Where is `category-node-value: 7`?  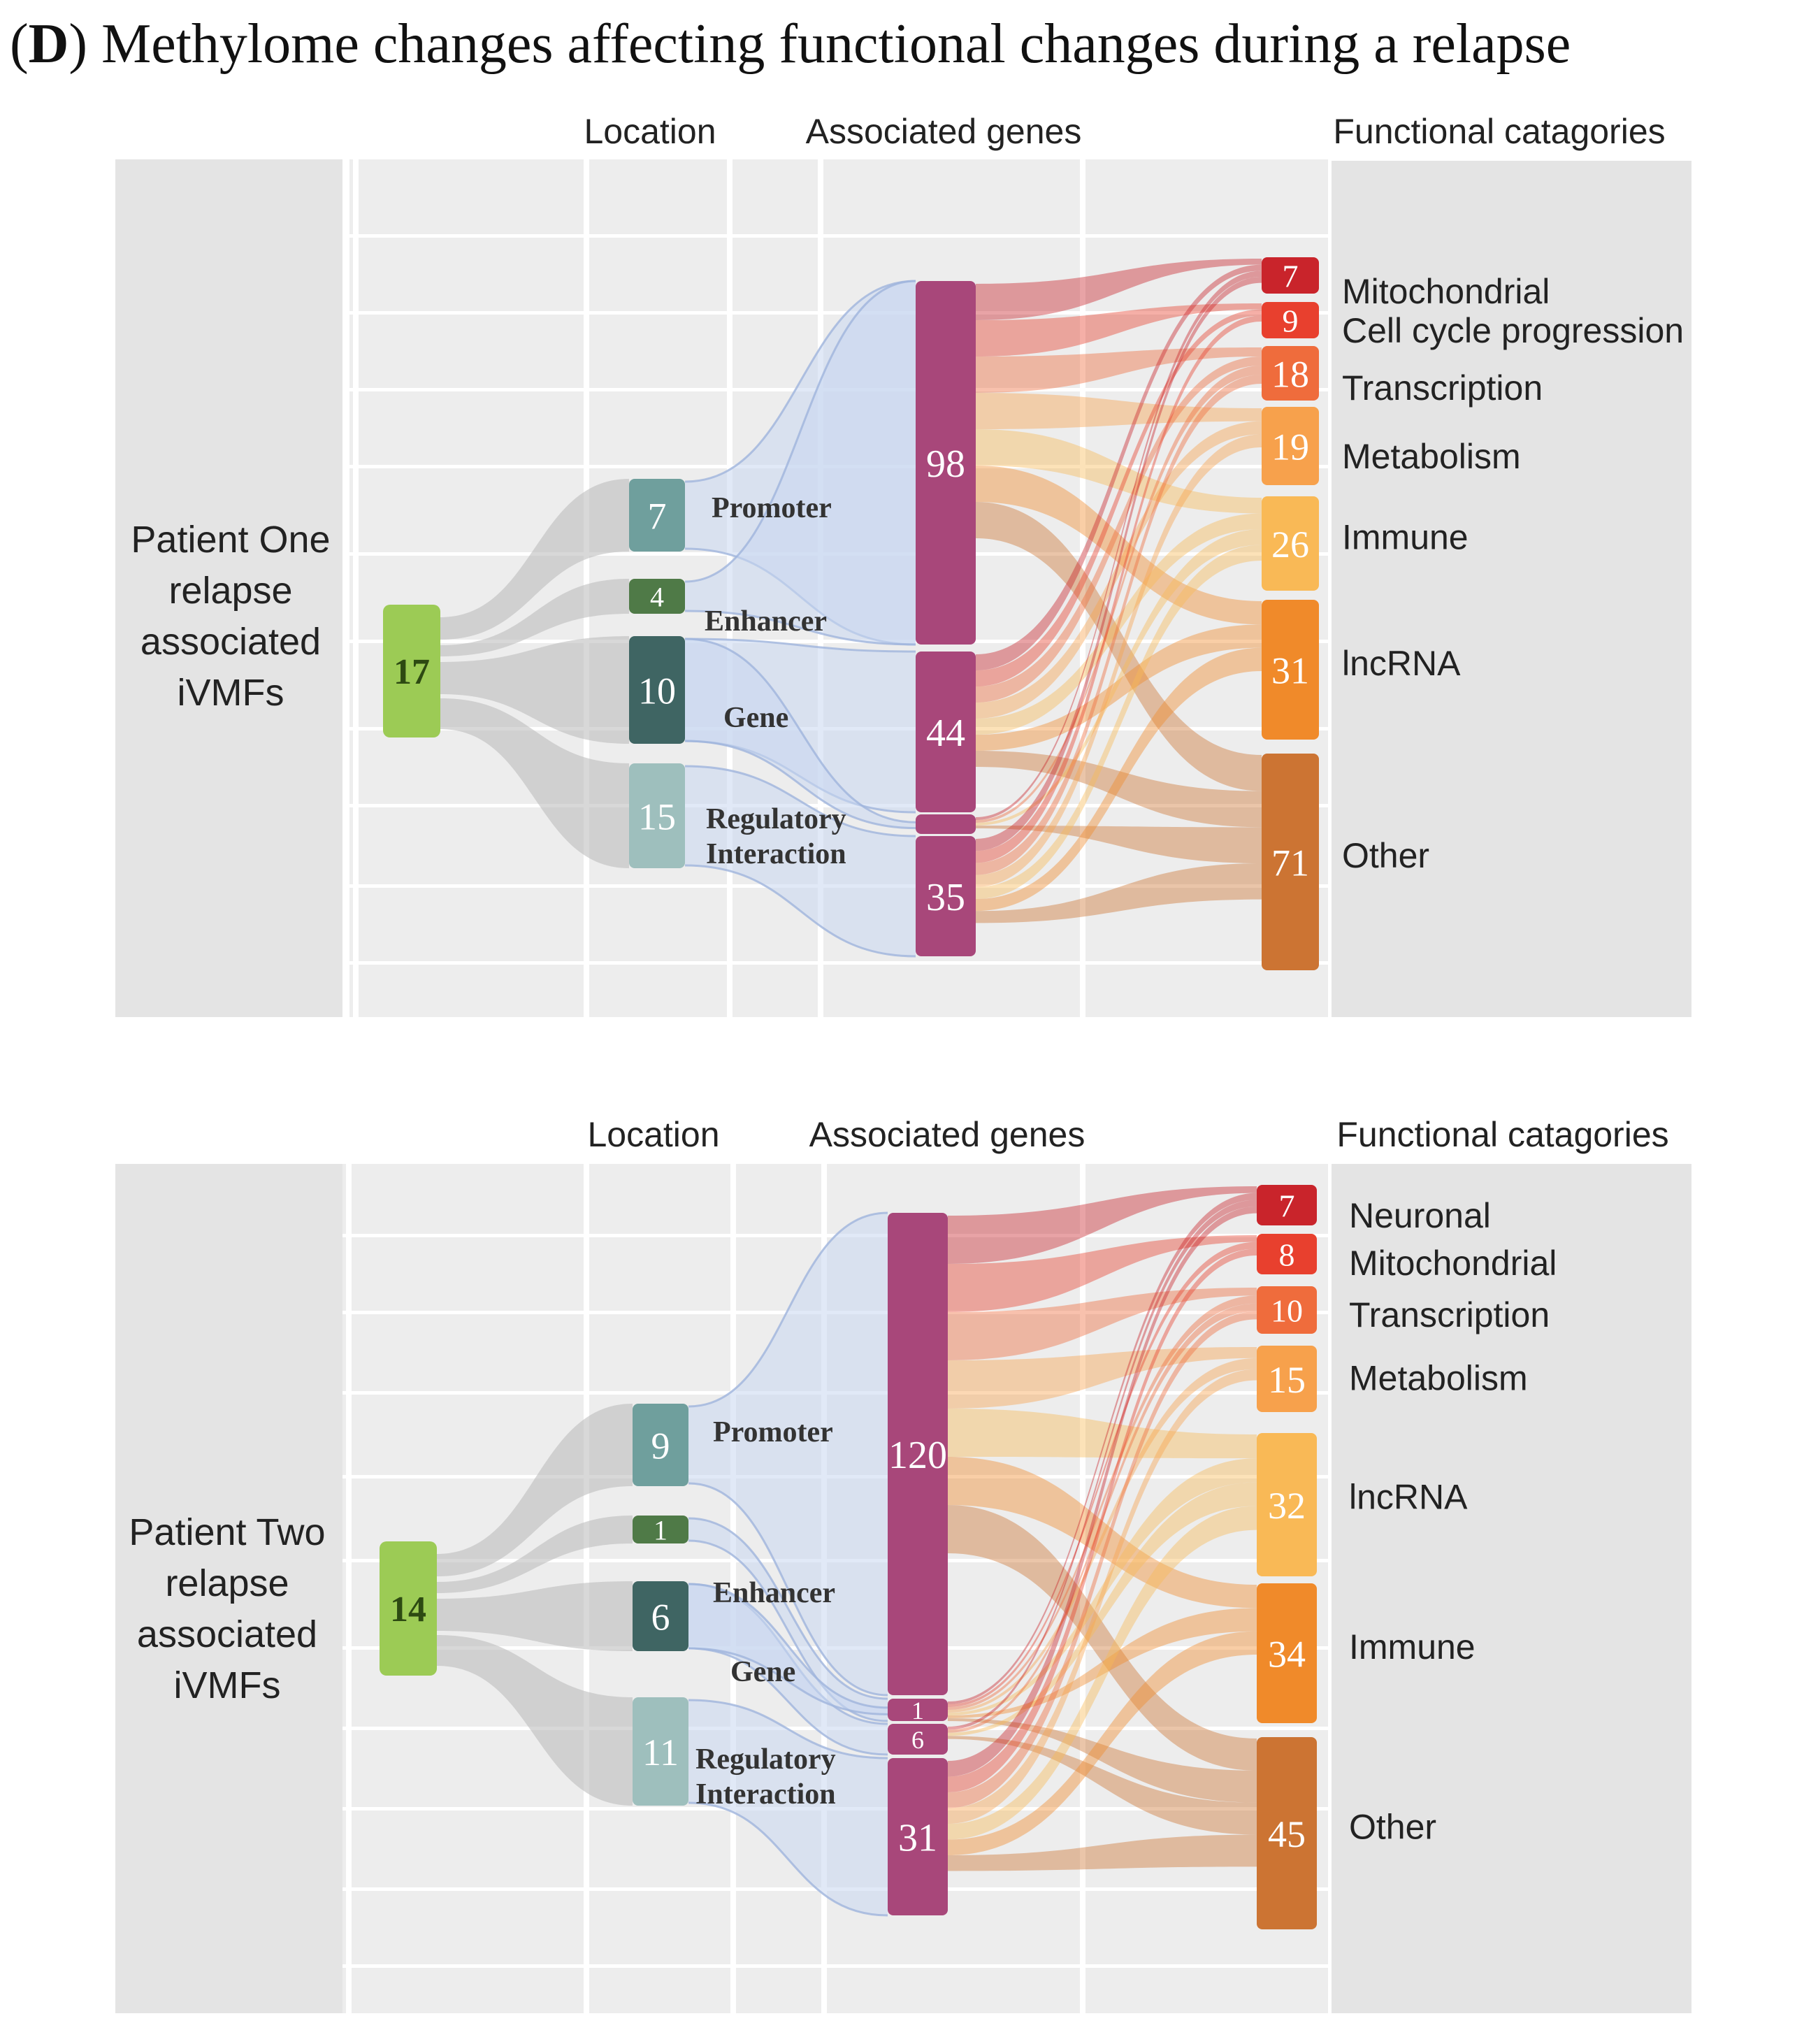
category-node-value: 7 is located at coordinates (1287, 1206).